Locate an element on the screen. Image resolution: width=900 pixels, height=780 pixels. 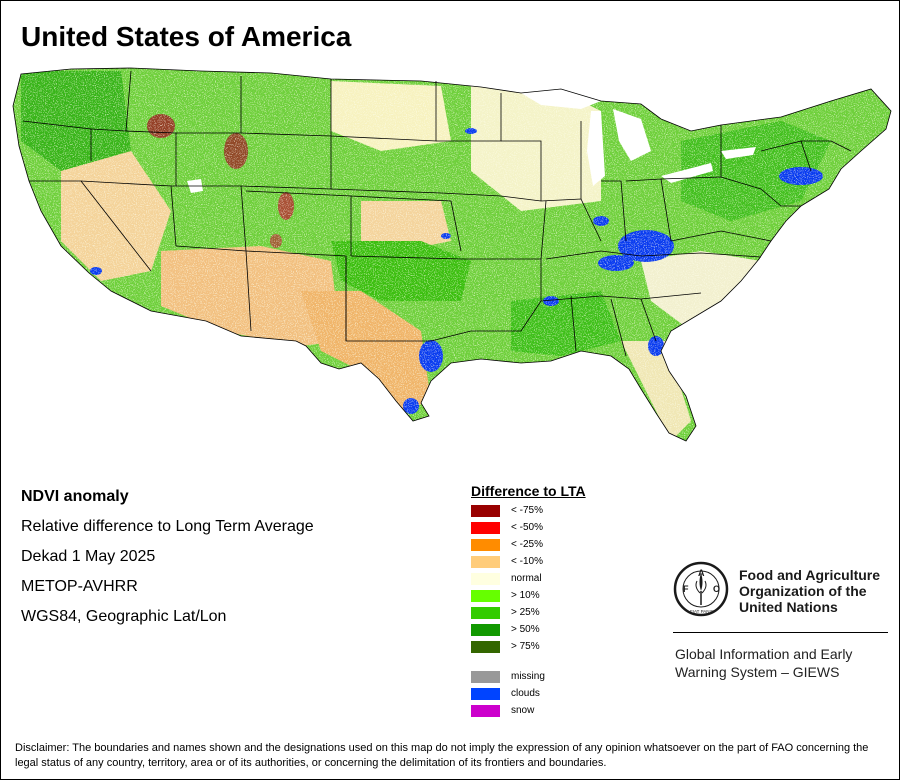
great-lakes is located at coordinates (471, 141).